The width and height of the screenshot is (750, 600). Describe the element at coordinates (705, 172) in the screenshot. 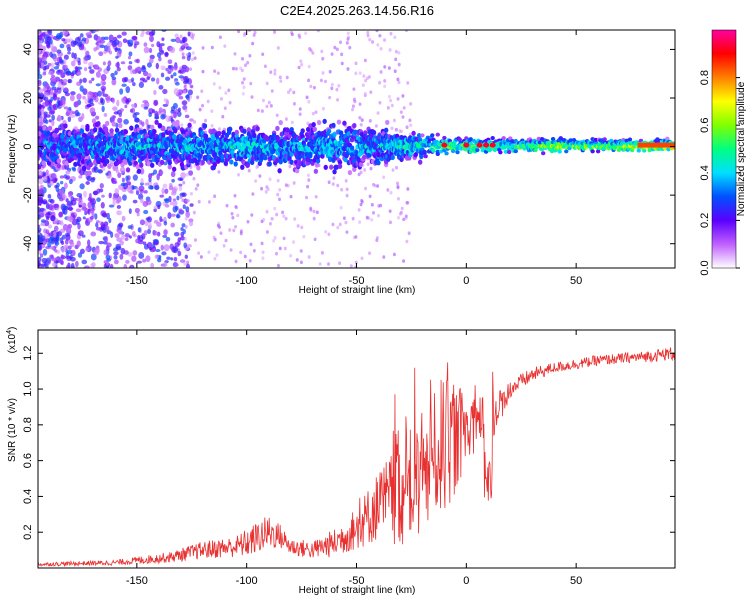

I see `colorbar-tick-label: 0.4` at that location.